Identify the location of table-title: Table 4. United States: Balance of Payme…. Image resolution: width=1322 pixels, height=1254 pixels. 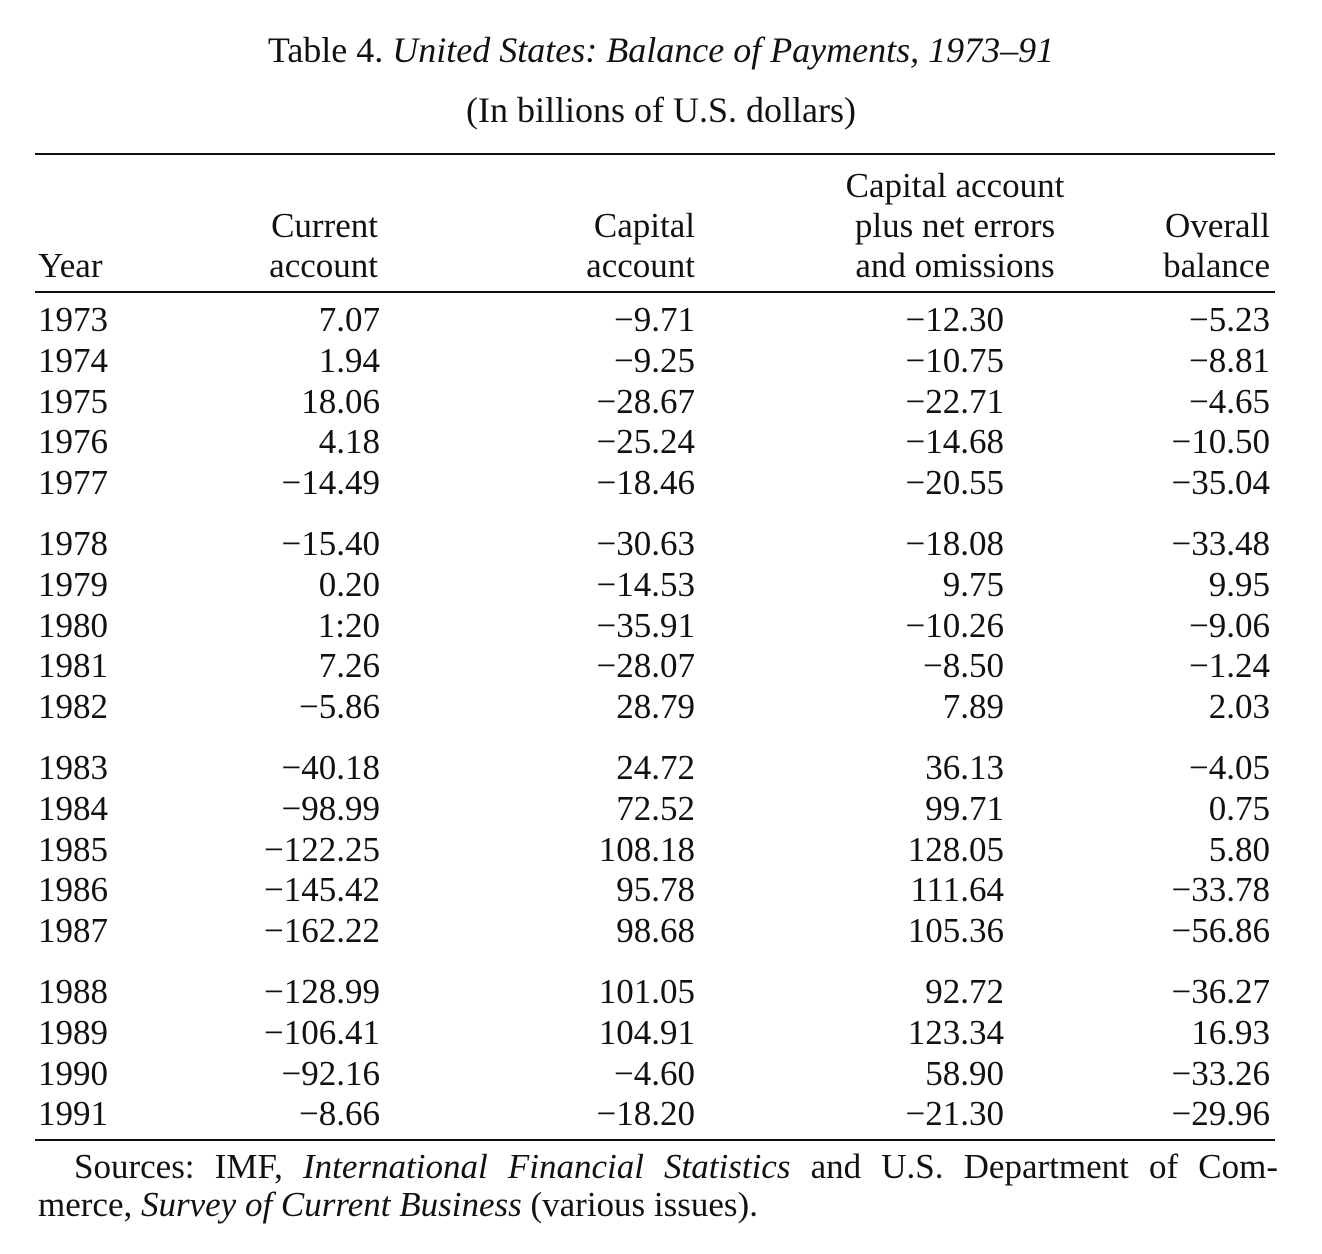
(661, 50).